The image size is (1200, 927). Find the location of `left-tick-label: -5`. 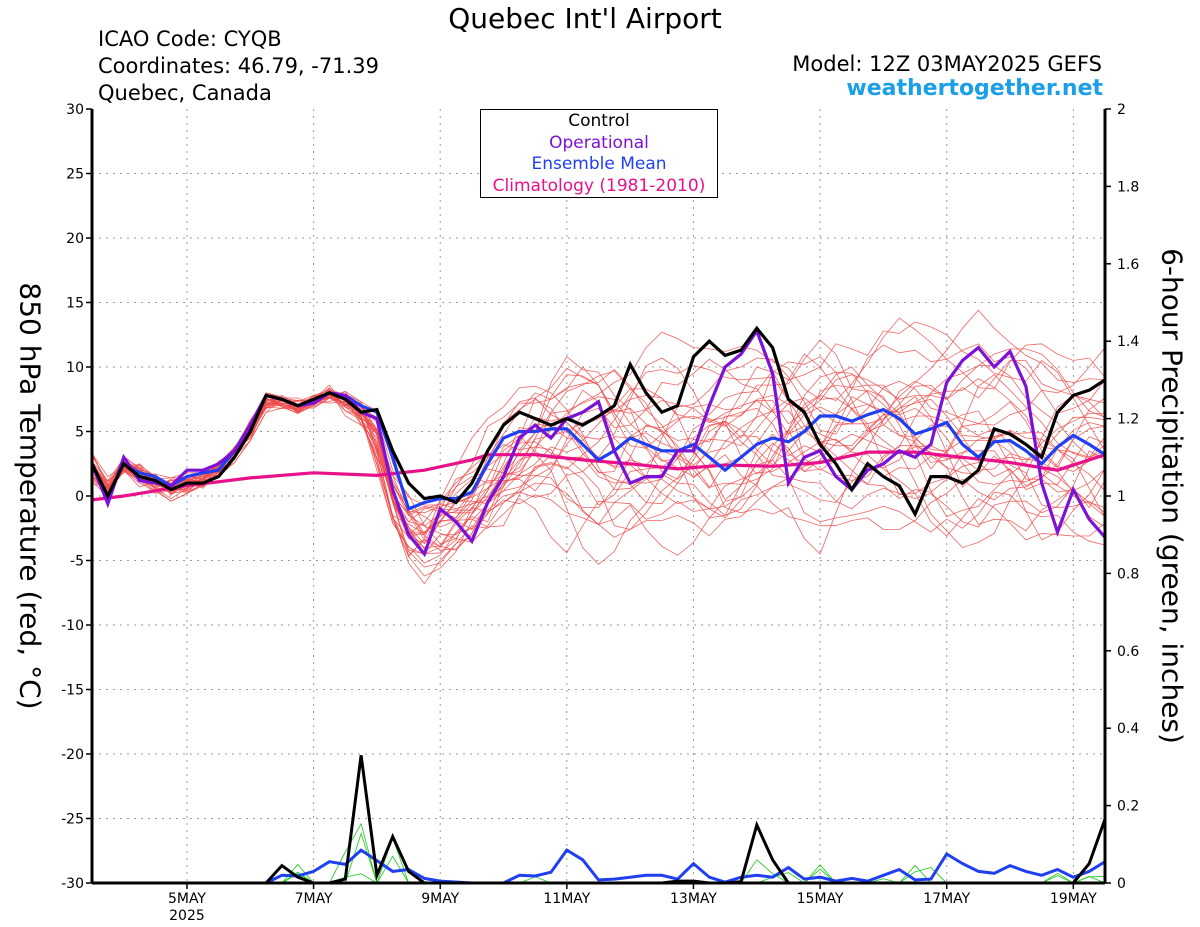

left-tick-label: -5 is located at coordinates (77, 562).